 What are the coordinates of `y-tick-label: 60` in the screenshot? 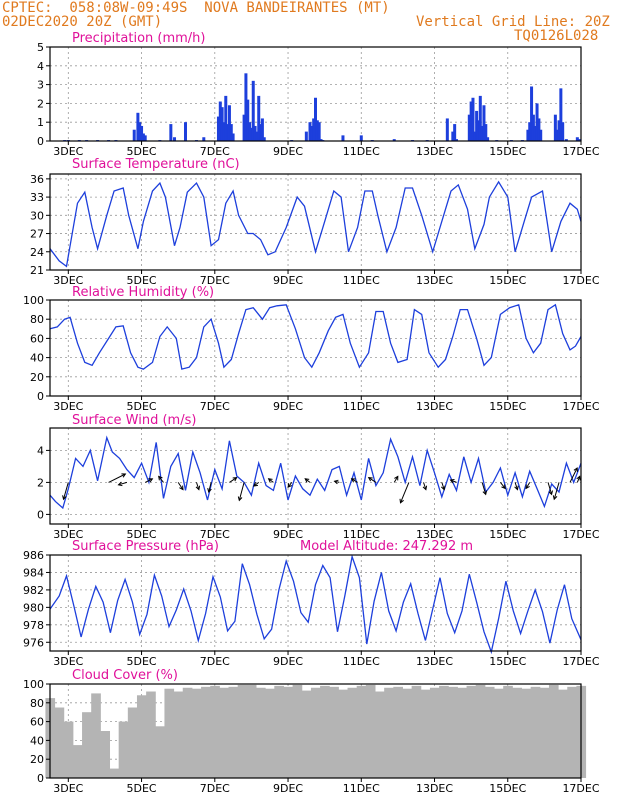 It's located at (37, 338).